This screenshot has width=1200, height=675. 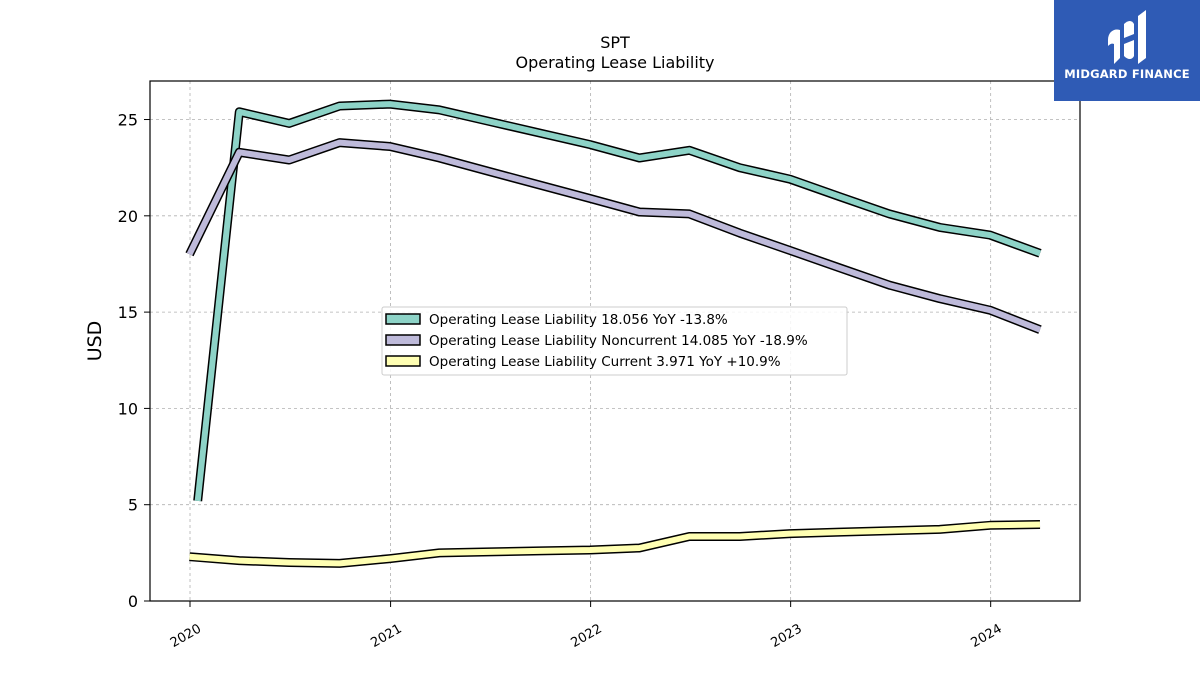 I want to click on x-tick-label: 2022, so click(x=586, y=636).